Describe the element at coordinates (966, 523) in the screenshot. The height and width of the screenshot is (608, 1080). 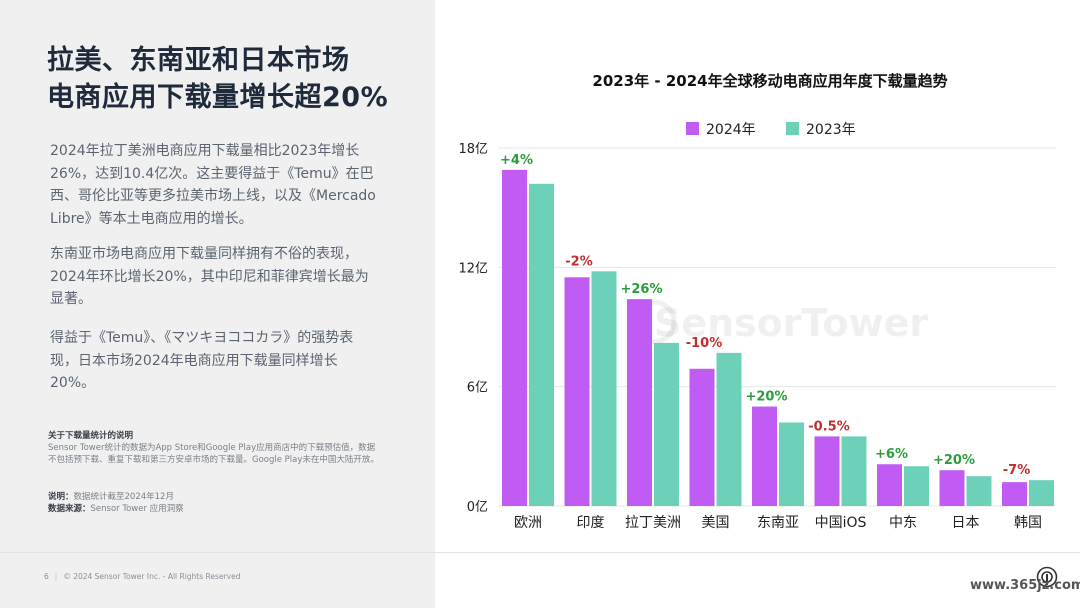
I see `x-category-label: 日本` at that location.